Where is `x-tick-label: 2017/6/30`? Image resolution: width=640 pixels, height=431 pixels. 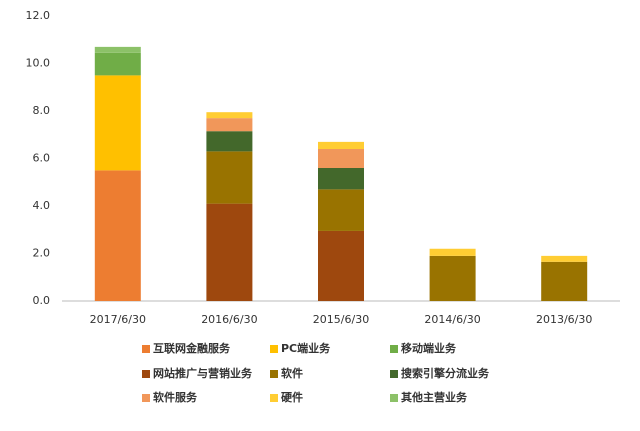
x-tick-label: 2017/6/30 is located at coordinates (118, 319).